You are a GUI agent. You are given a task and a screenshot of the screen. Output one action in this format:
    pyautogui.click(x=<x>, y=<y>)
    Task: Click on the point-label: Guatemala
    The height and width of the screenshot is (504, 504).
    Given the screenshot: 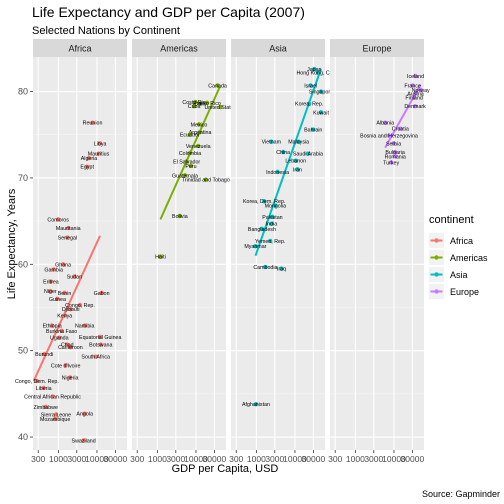 What is the action you would take?
    pyautogui.click(x=185, y=176)
    